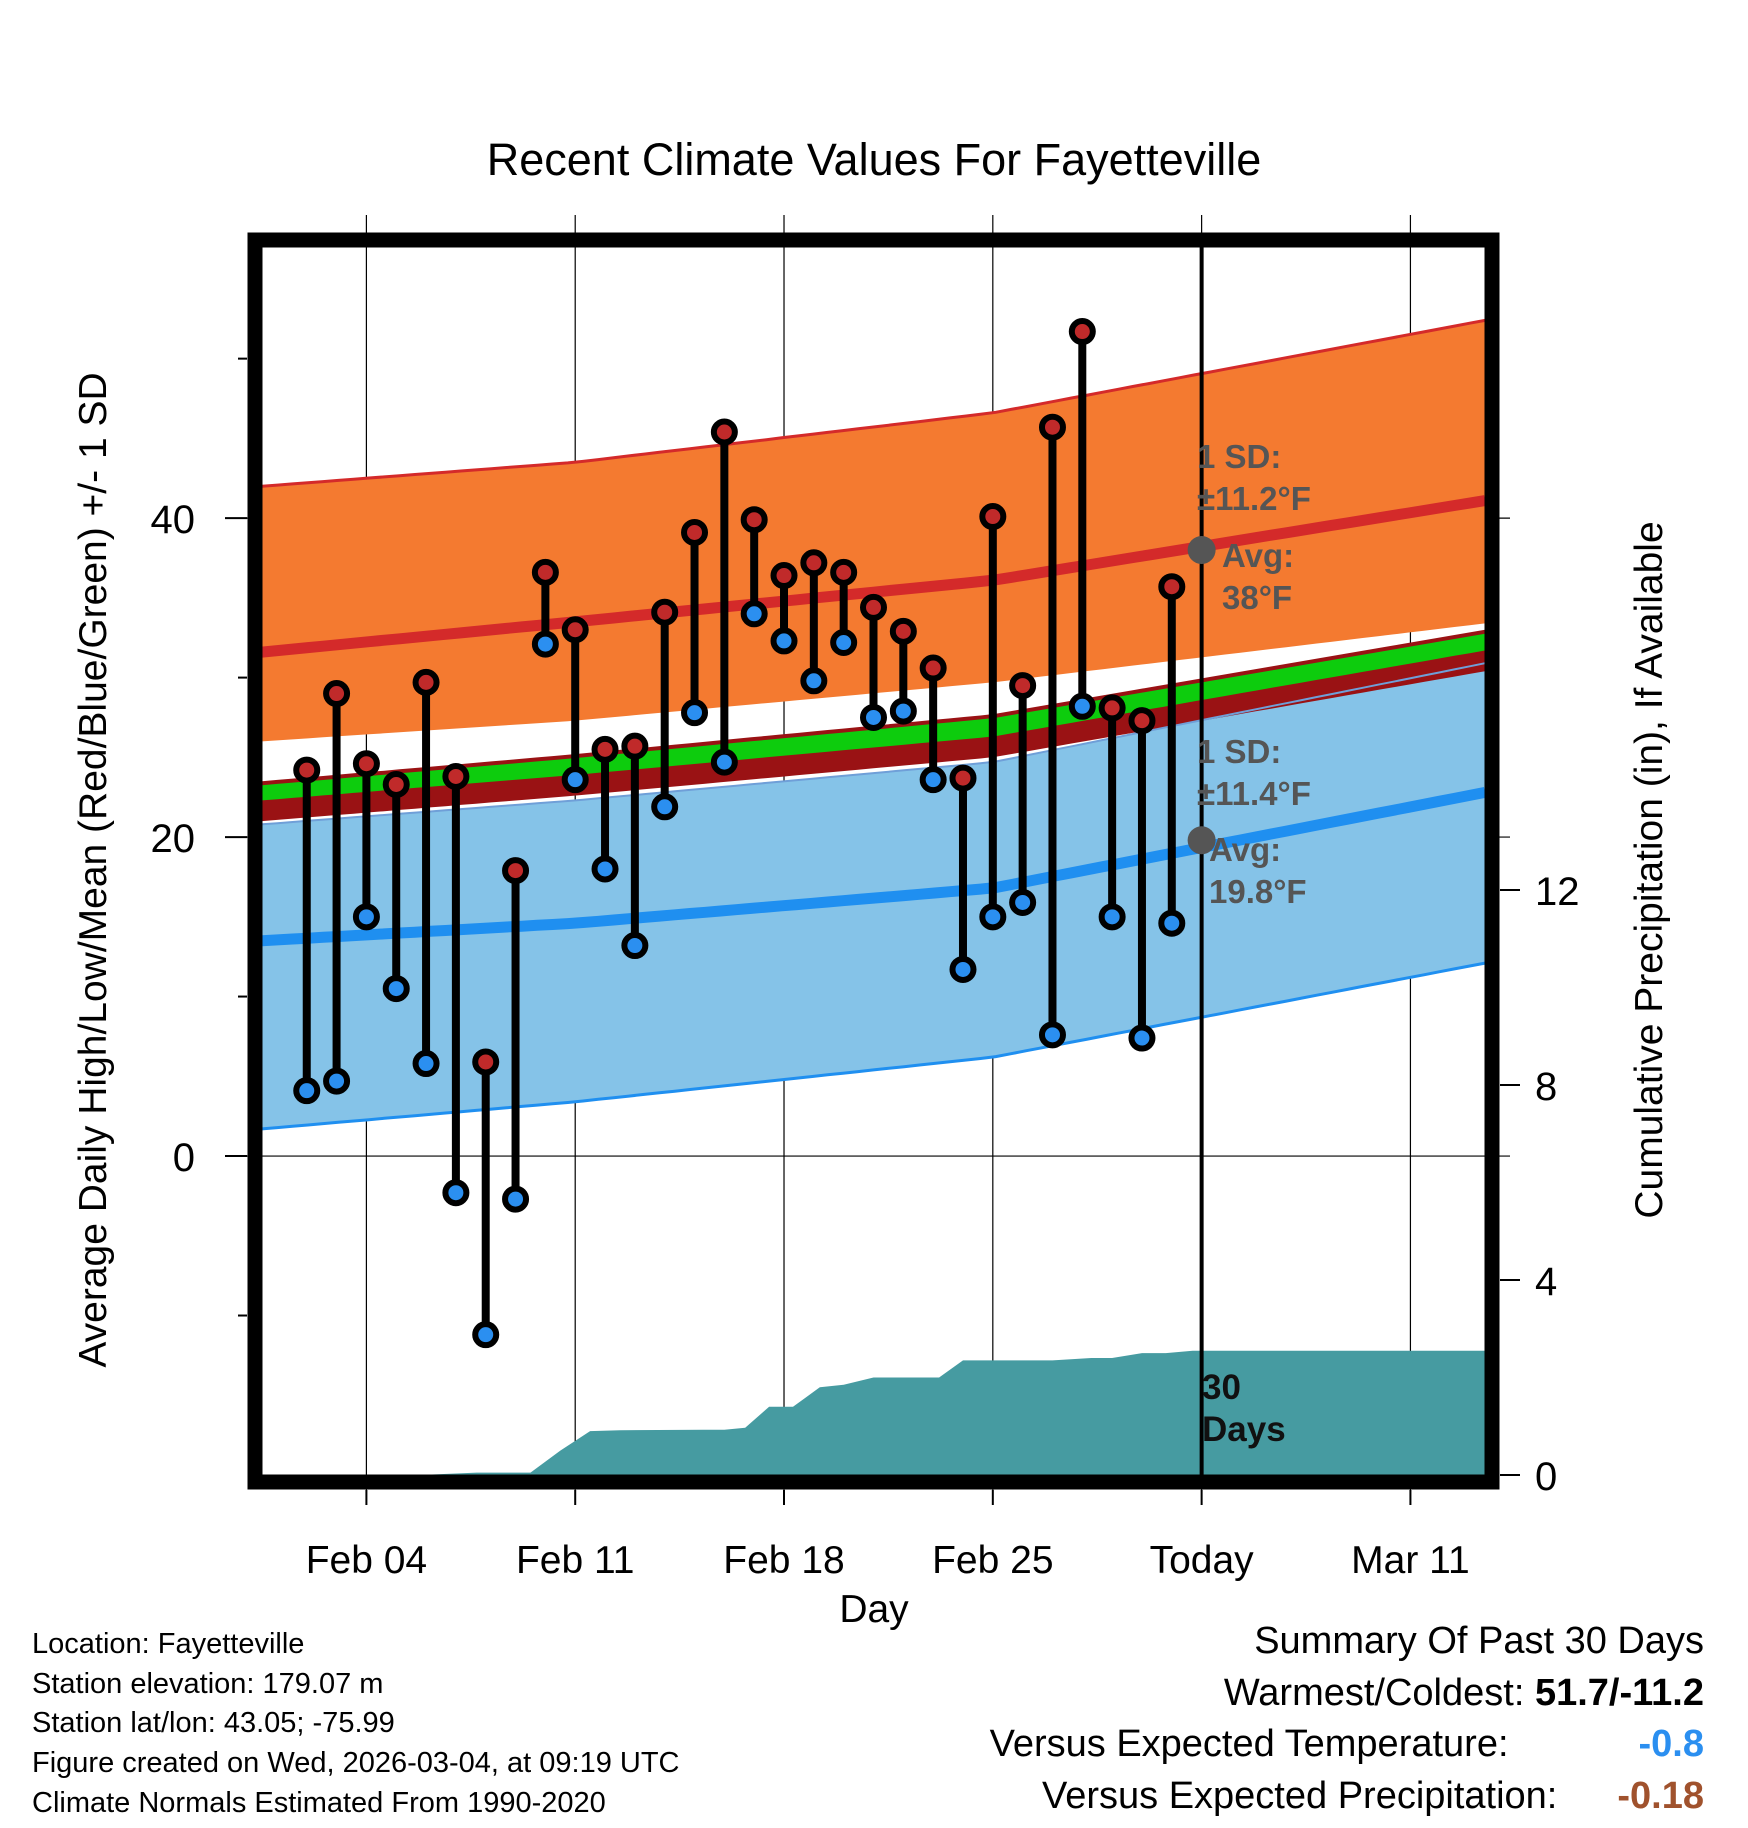  What do you see at coordinates (366, 1560) in the screenshot?
I see `x-tick-label: Feb 04` at bounding box center [366, 1560].